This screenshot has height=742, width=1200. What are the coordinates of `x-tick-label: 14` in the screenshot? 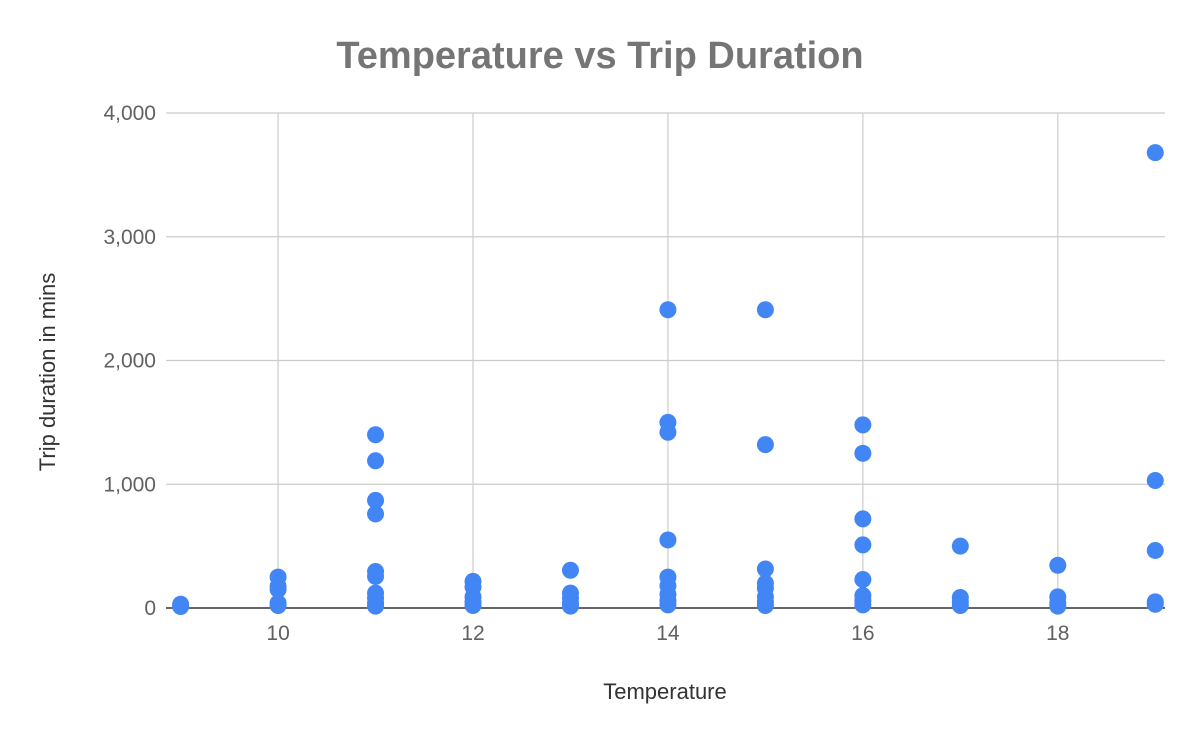 It's located at (668, 633).